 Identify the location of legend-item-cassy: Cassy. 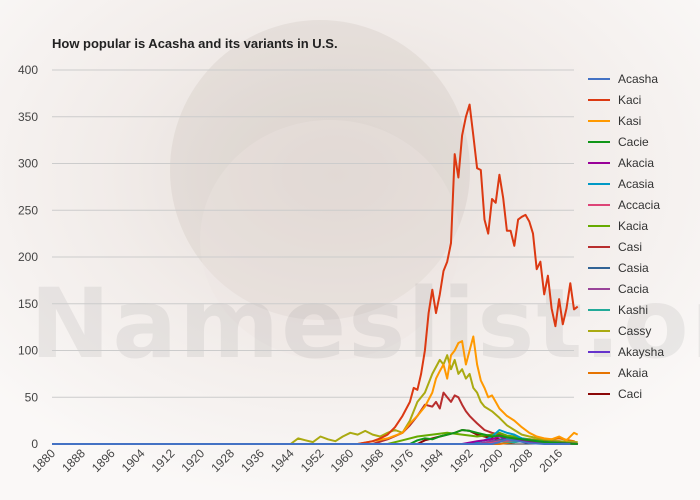
(626, 330).